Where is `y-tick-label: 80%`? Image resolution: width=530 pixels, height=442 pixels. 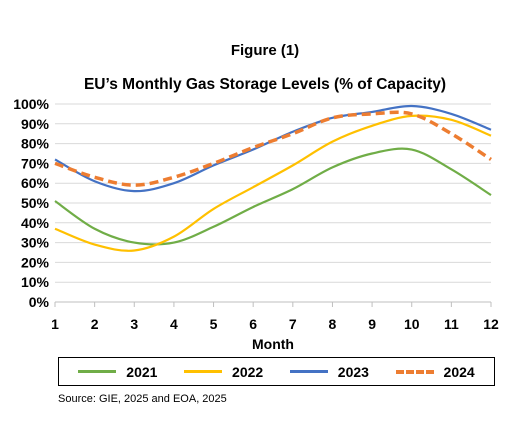
y-tick-label: 80% is located at coordinates (35, 144).